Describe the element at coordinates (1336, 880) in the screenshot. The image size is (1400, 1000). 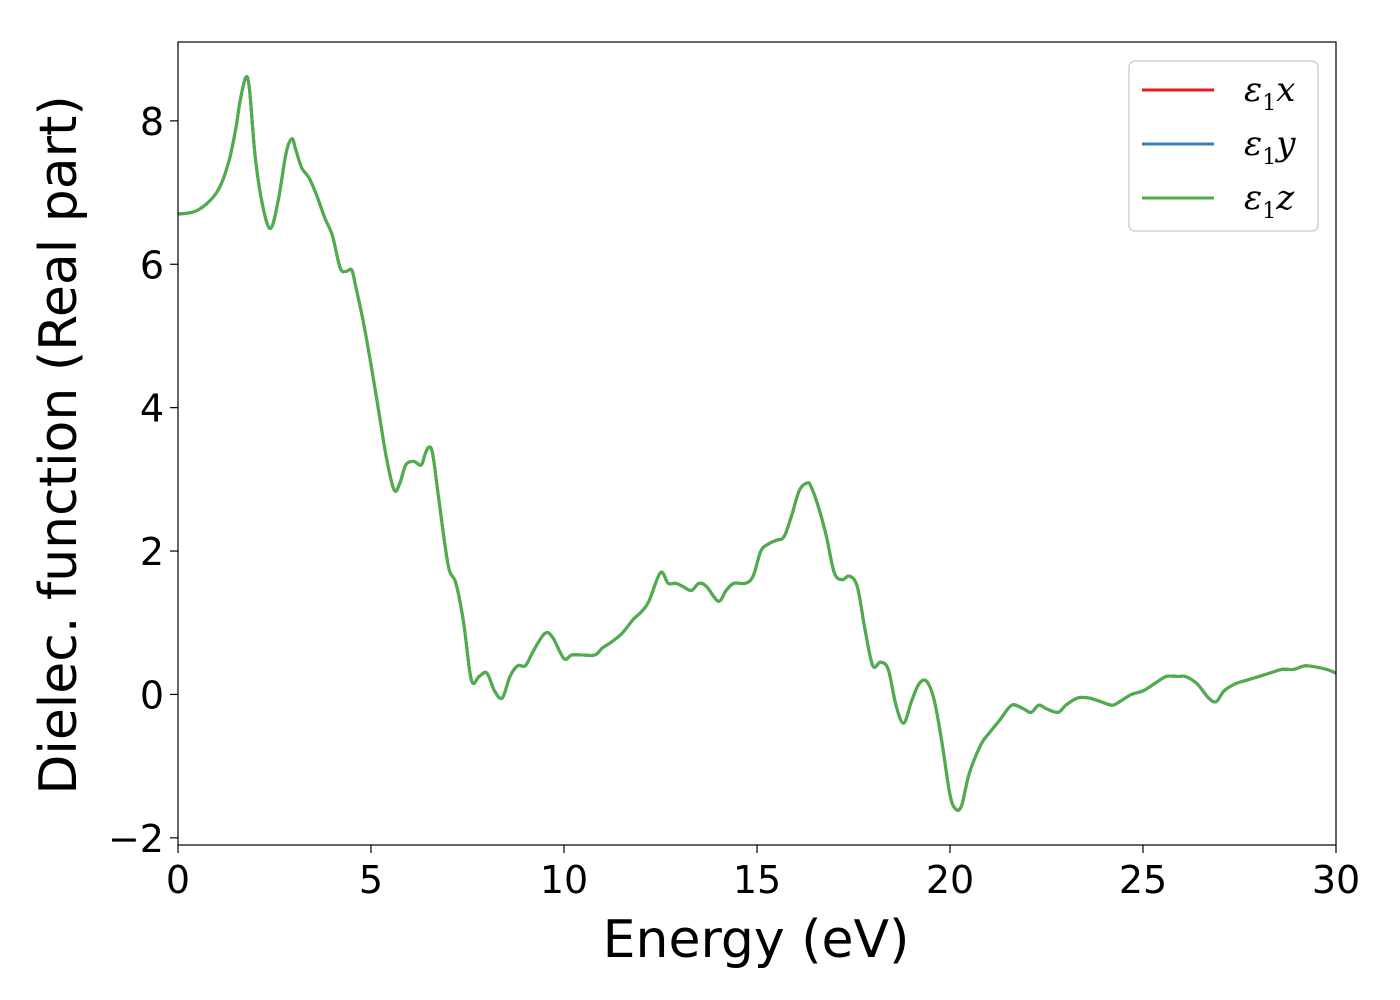
I see `x-tick-label: 30` at that location.